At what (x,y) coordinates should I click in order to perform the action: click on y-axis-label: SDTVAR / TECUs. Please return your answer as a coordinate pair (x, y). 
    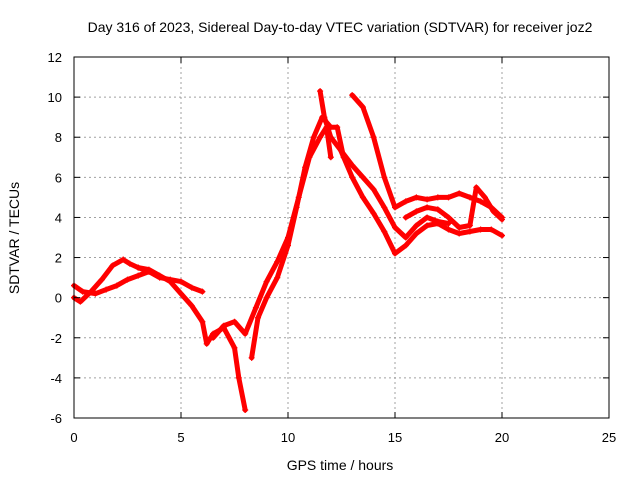
    Looking at the image, I should click on (14, 238).